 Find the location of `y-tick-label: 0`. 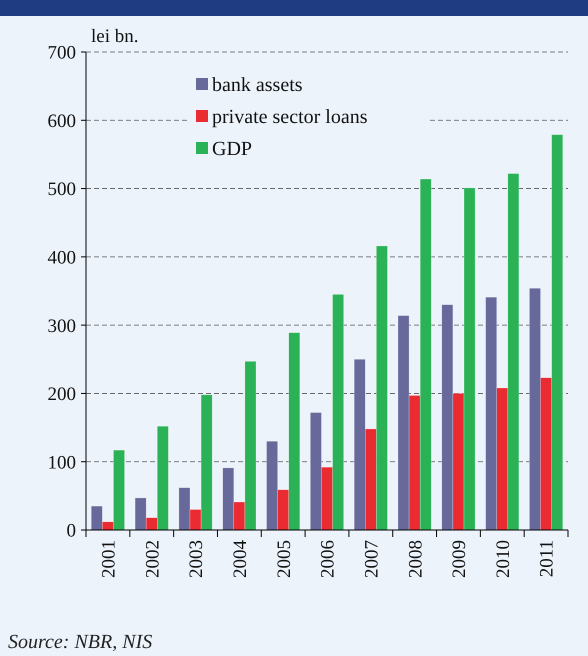

y-tick-label: 0 is located at coordinates (71, 531).